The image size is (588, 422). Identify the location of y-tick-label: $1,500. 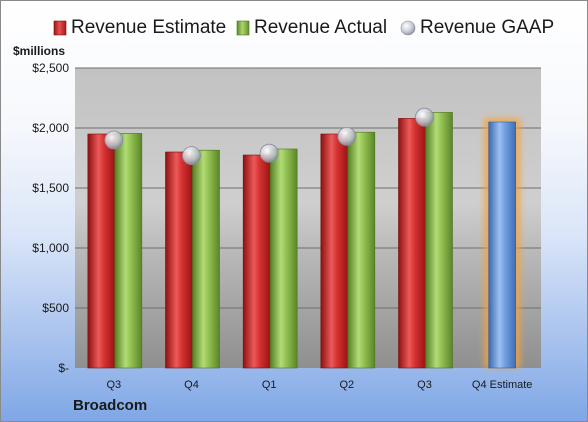
(50, 188).